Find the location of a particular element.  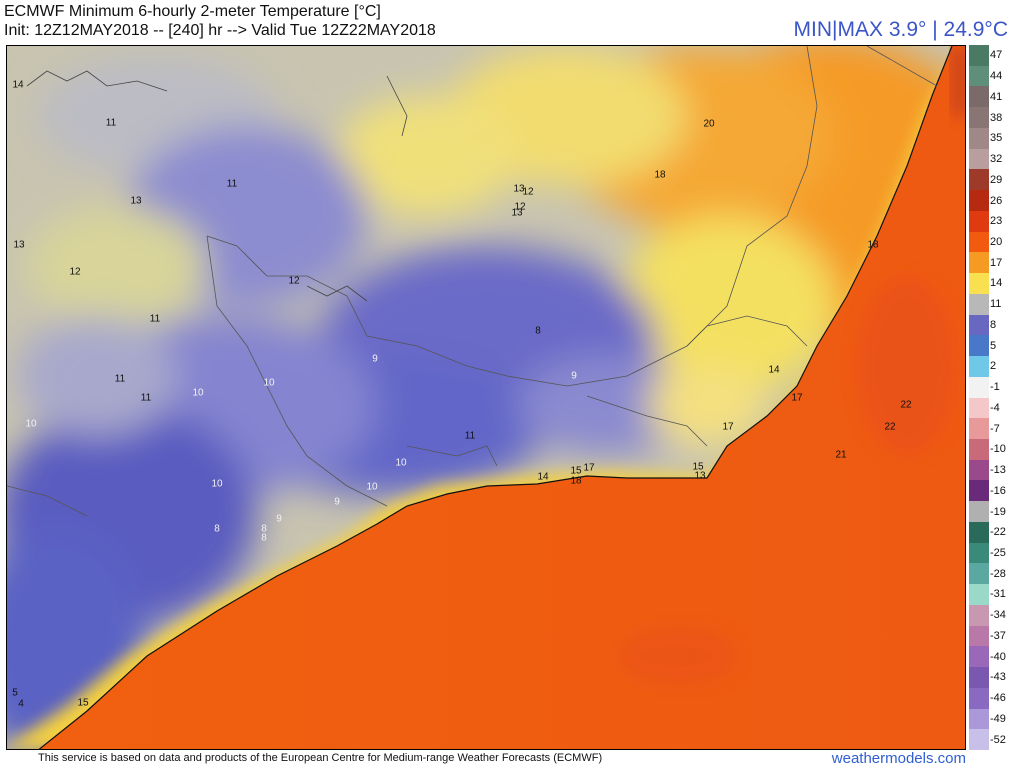

color-scale-tick: -22 is located at coordinates (998, 532).